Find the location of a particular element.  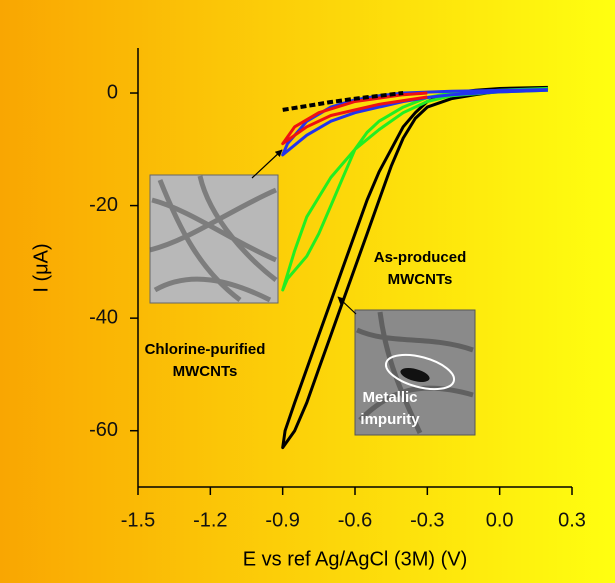

y-axis-label: I (μA) is located at coordinates (41, 267).